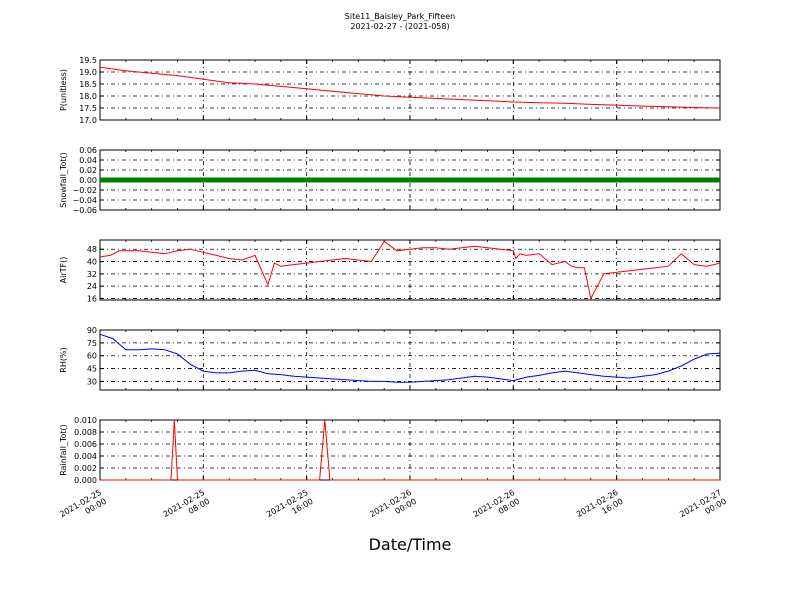 The height and width of the screenshot is (600, 800). I want to click on panel-3-ytick-label: 16, so click(92, 298).